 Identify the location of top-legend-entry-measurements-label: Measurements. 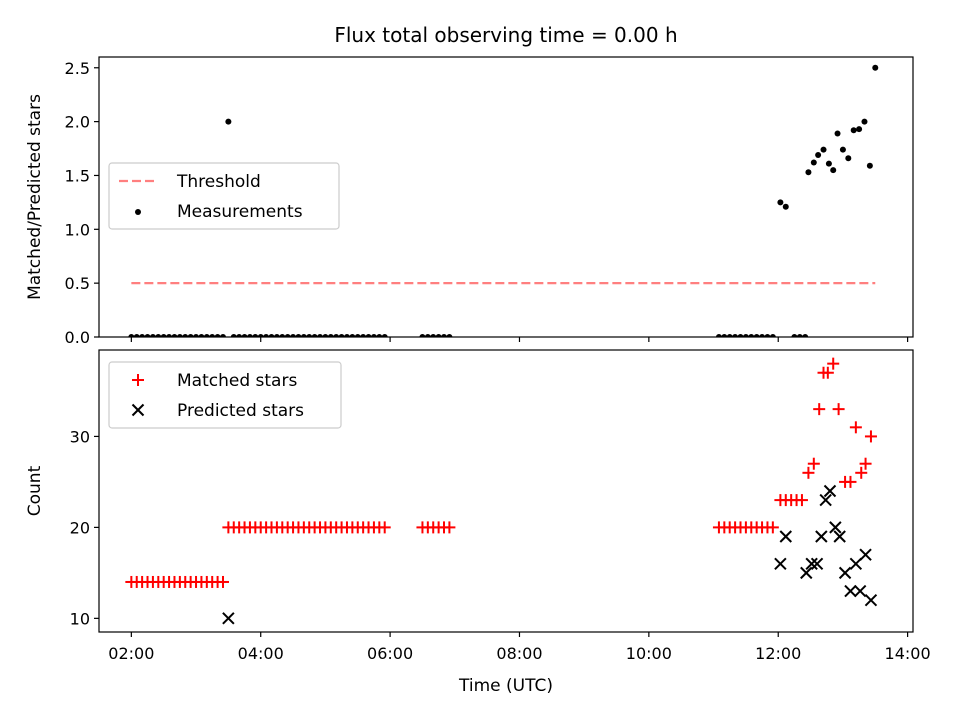
(240, 212).